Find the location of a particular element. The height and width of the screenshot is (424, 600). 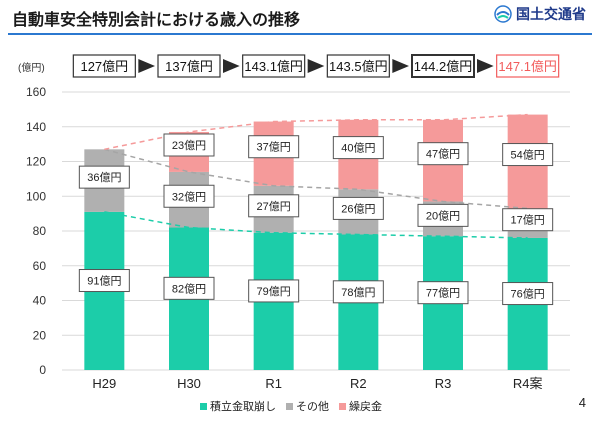

legend-item-other: その他 is located at coordinates (307, 406).